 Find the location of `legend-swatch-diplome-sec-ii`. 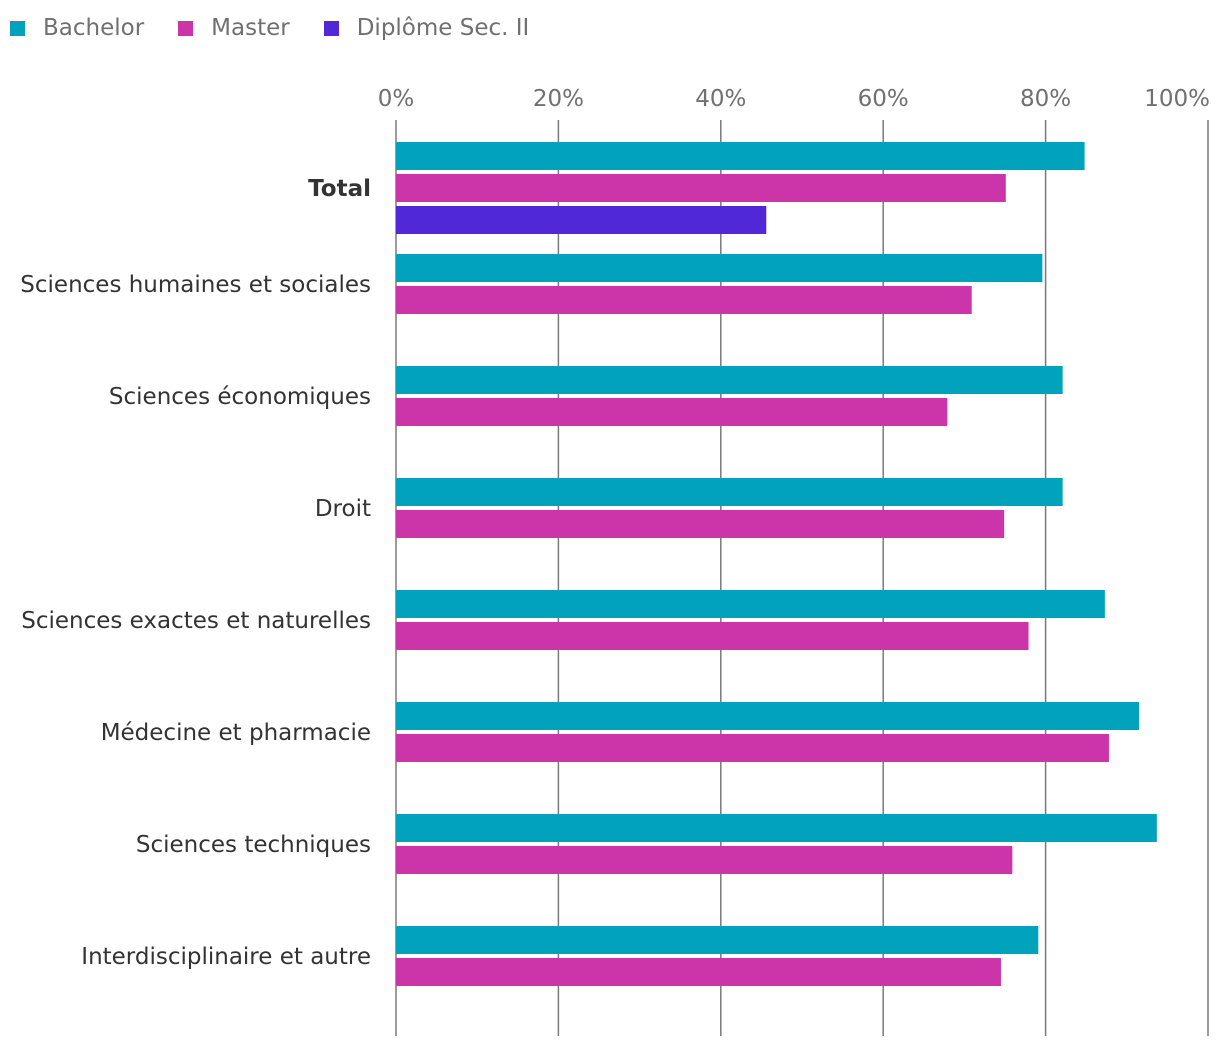

legend-swatch-diplome-sec-ii is located at coordinates (331, 28).